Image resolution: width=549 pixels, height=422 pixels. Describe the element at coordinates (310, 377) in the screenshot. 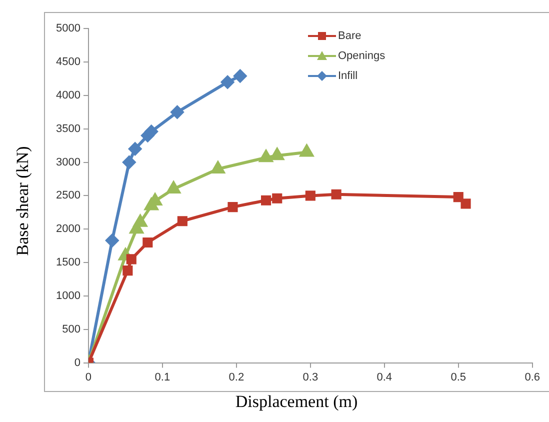

I see `x-tick-label: 0.3` at that location.